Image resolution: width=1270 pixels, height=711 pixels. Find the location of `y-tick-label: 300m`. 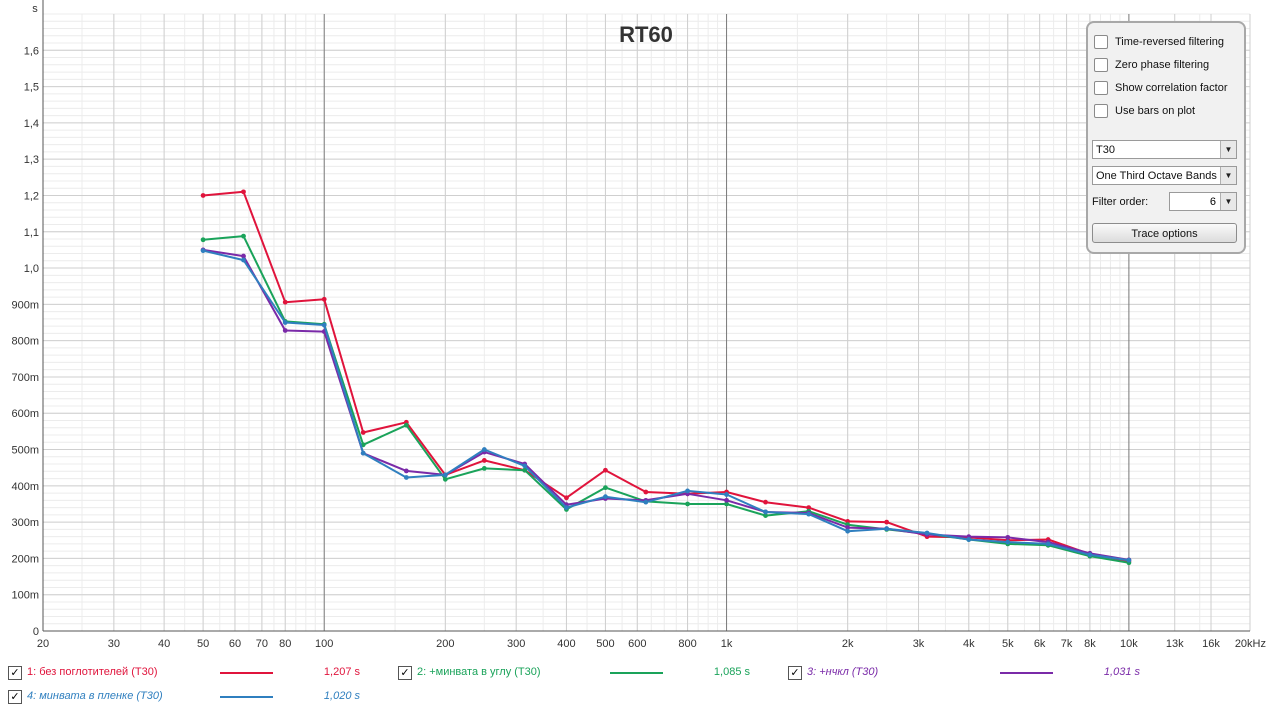

y-tick-label: 300m is located at coordinates (25, 523).